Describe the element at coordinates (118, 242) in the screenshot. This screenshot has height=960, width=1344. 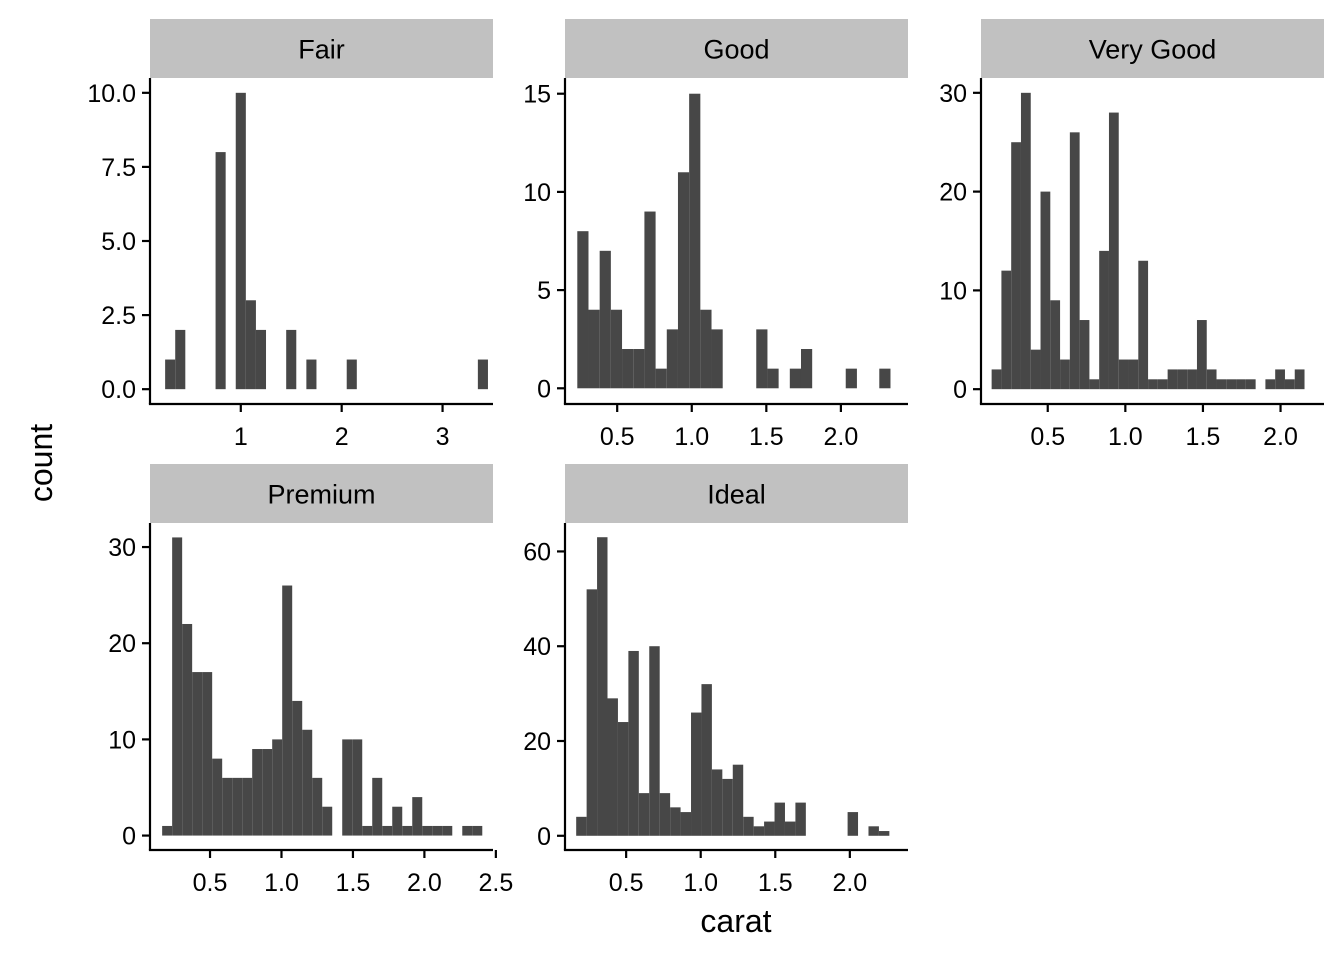
I see `y-tick-label: 5.0` at that location.